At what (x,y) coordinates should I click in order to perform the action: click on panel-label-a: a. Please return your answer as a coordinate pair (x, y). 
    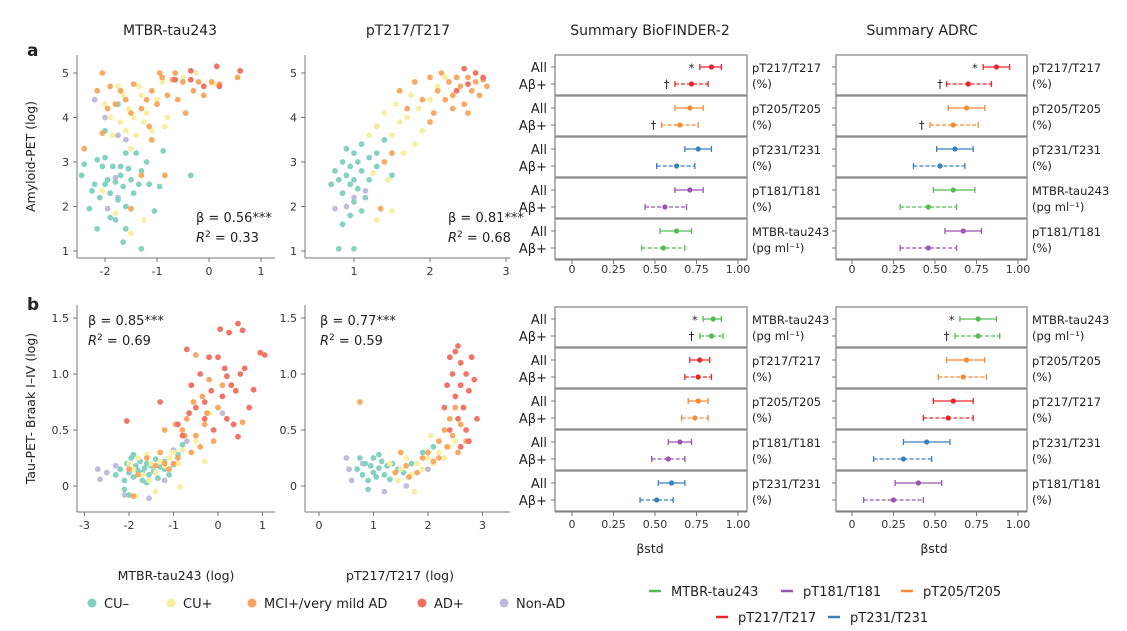
    Looking at the image, I should click on (32, 51).